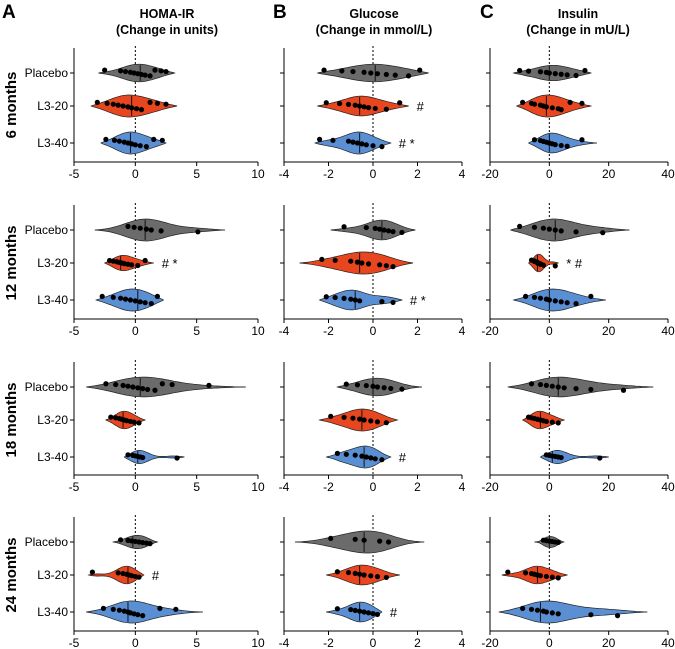 This screenshot has height=649, width=675. What do you see at coordinates (145, 270) in the screenshot?
I see `panel-homa-ir-12-months: -5 0 5 10 Placebo L3-20 # * L3-40` at bounding box center [145, 270].